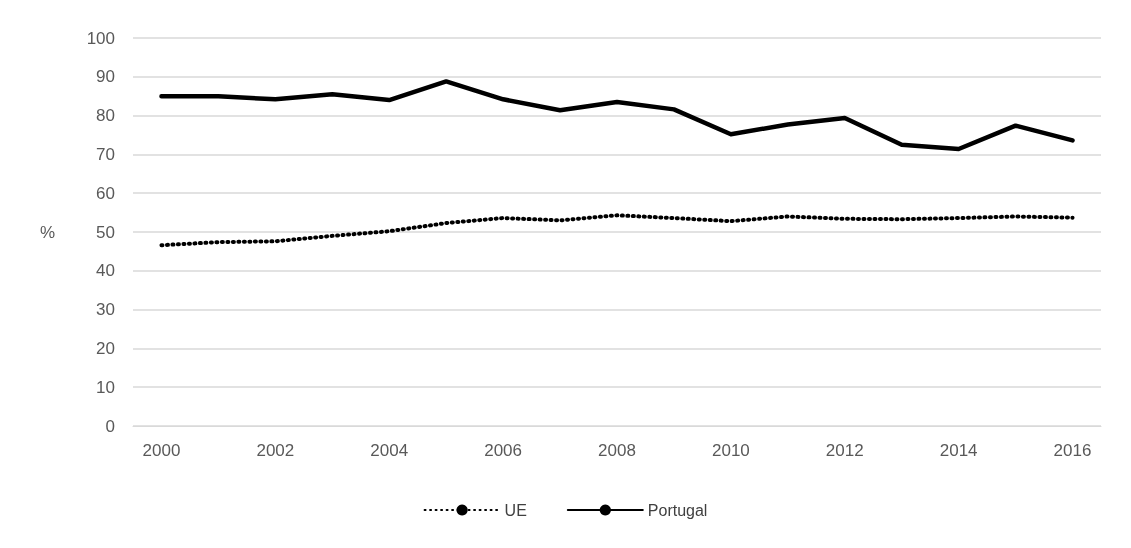 The image size is (1131, 548). What do you see at coordinates (389, 450) in the screenshot?
I see `x-tick-label: 2004` at bounding box center [389, 450].